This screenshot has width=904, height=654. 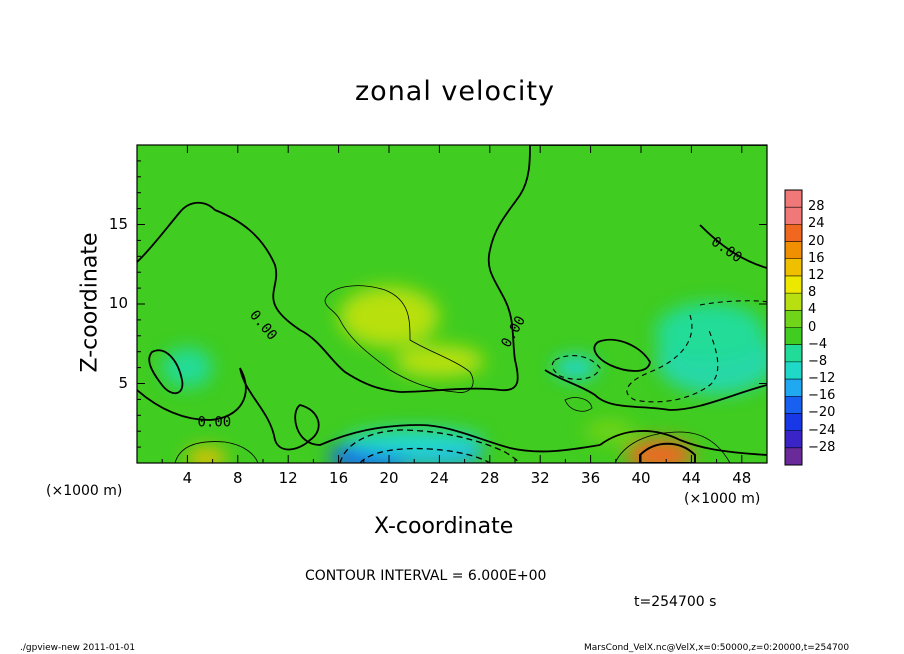 I want to click on closed-contour-hot, so click(x=667, y=452).